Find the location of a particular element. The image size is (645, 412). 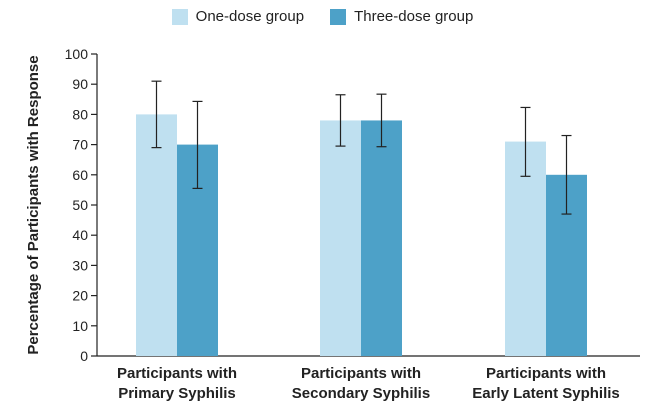

bar-series2-category2 is located at coordinates (381, 238).